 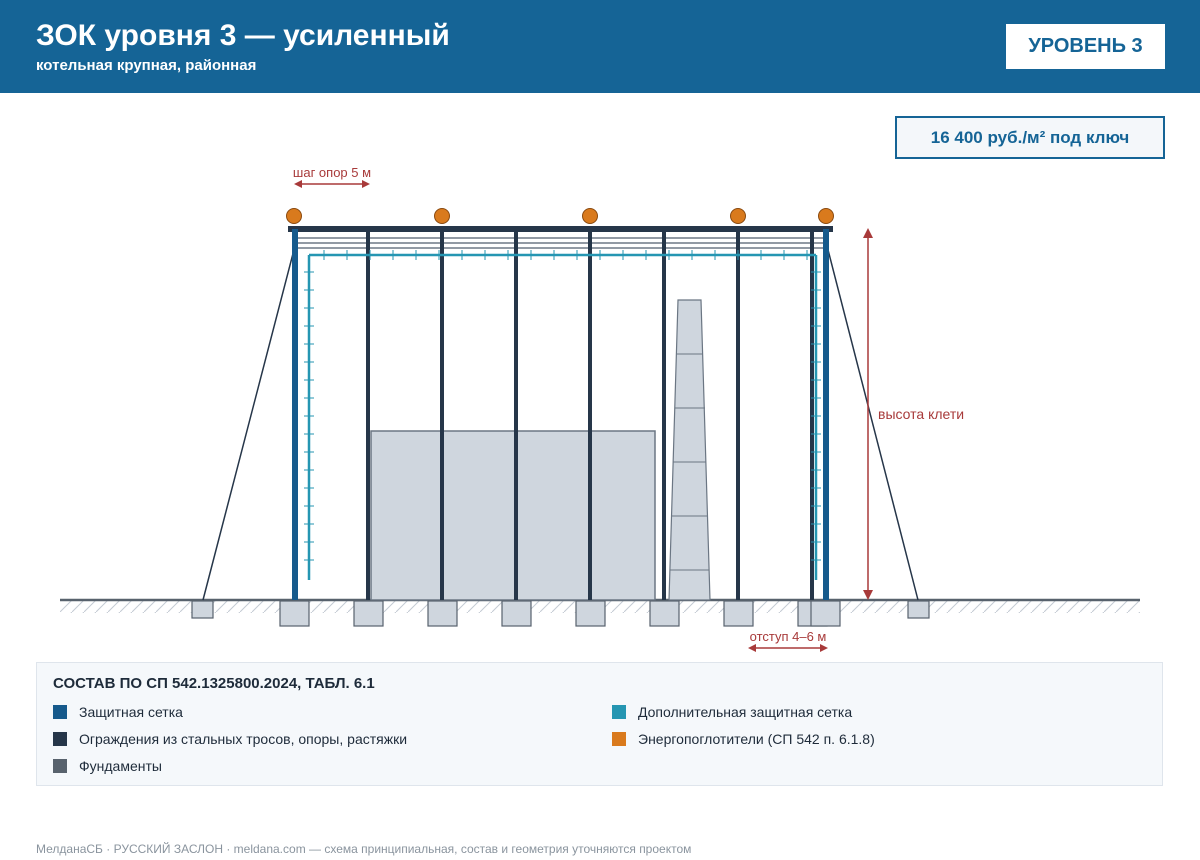 What do you see at coordinates (1030, 137) in the screenshot?
I see `price-box: 16 400 руб./м² под ключ` at bounding box center [1030, 137].